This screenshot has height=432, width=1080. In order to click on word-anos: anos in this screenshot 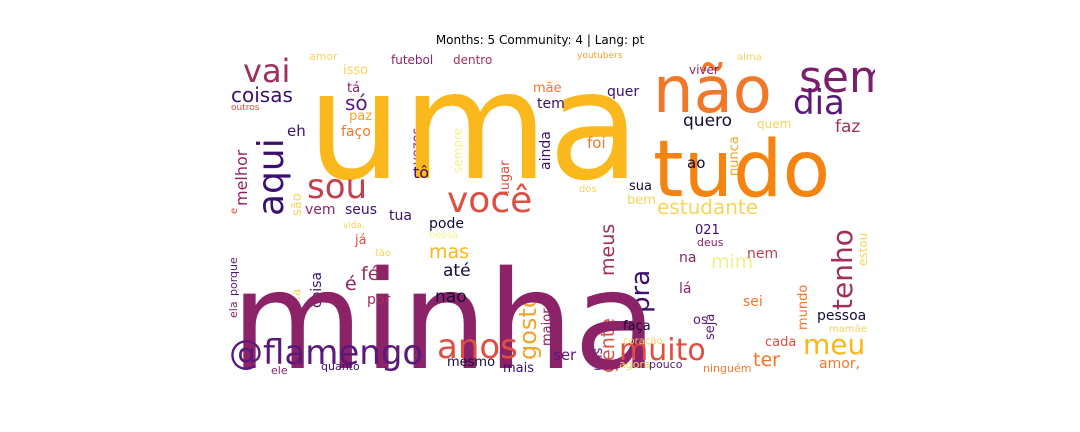, I will do `click(477, 347)`.